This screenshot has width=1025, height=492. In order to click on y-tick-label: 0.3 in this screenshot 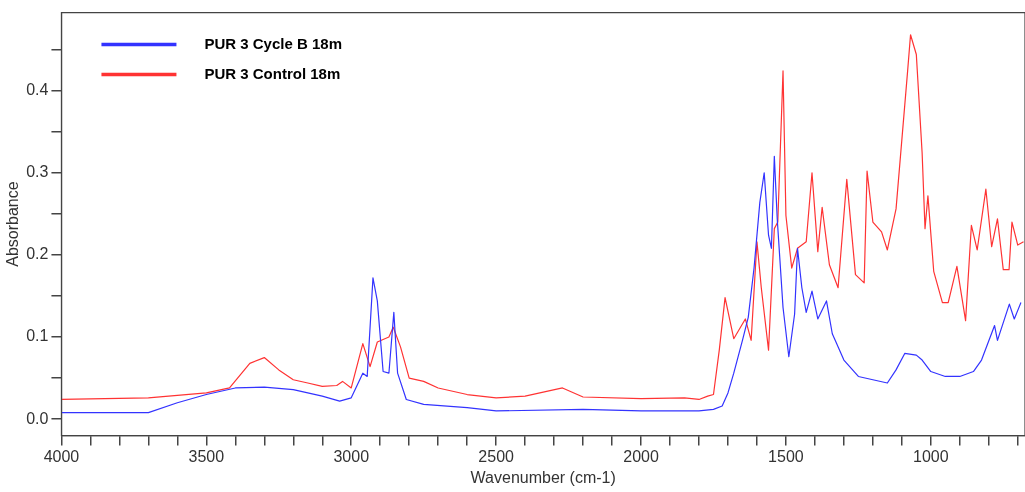, I will do `click(37, 172)`.